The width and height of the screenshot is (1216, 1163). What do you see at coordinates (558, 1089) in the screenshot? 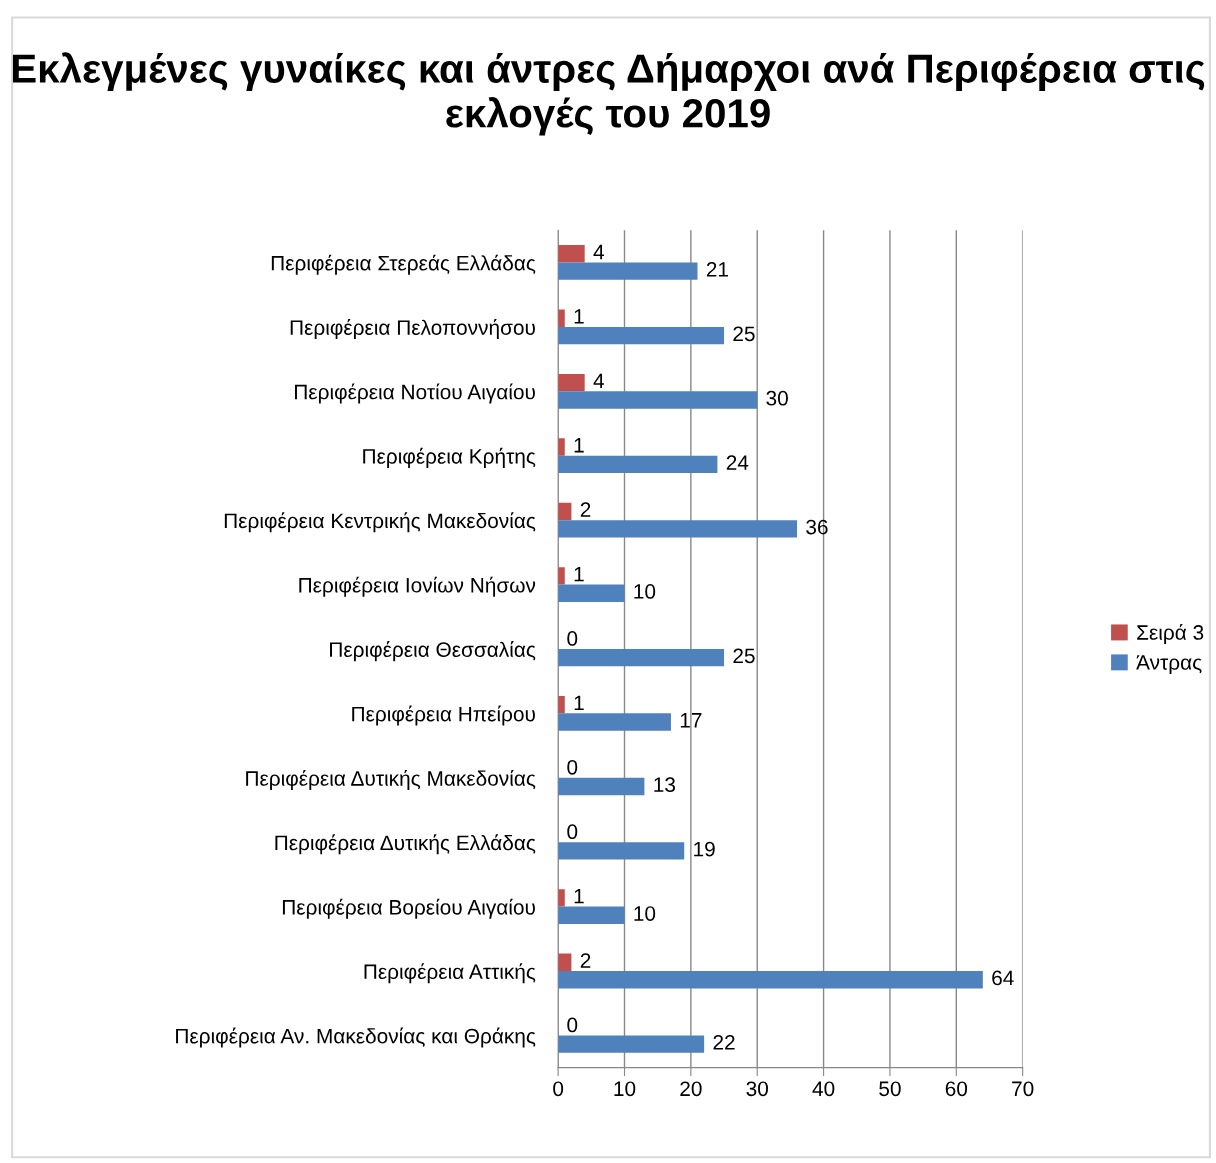
I see `x-tick-label: 0` at bounding box center [558, 1089].